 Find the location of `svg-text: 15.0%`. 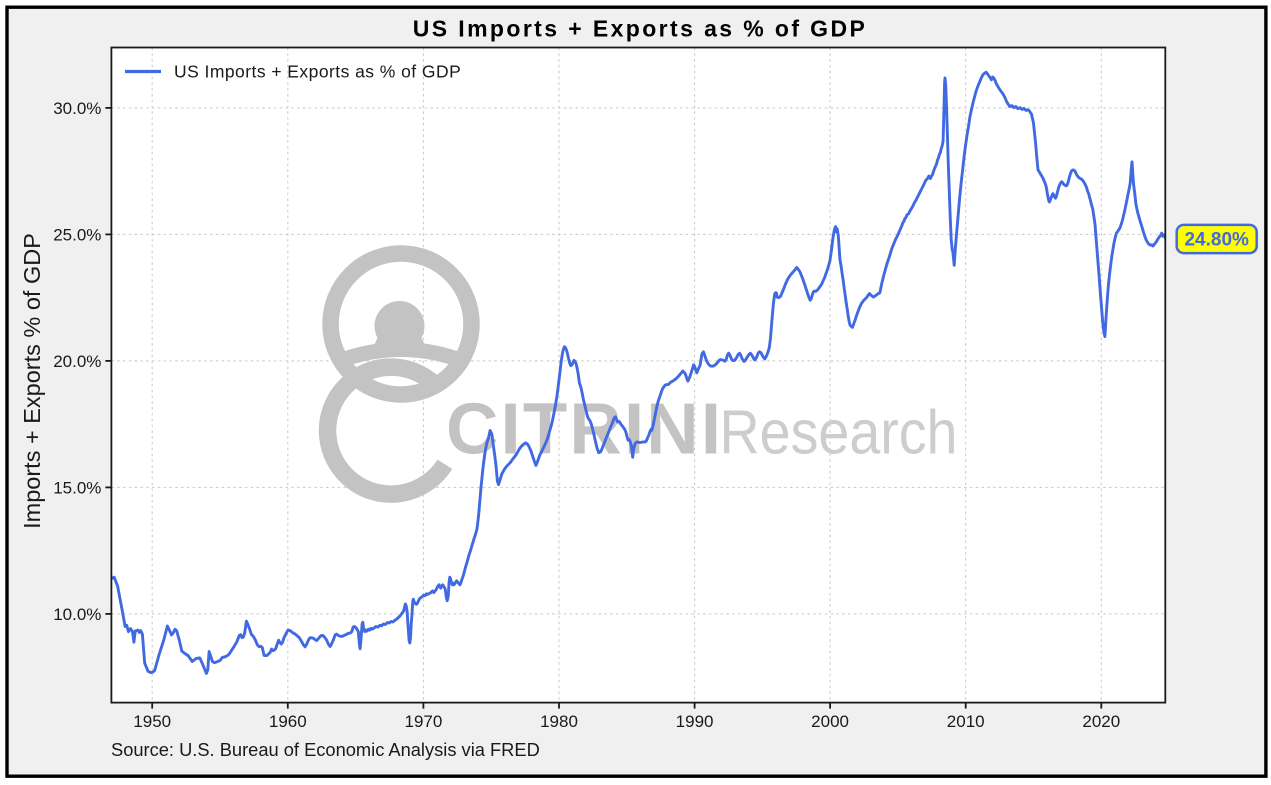

svg-text: 15.0% is located at coordinates (77, 487).